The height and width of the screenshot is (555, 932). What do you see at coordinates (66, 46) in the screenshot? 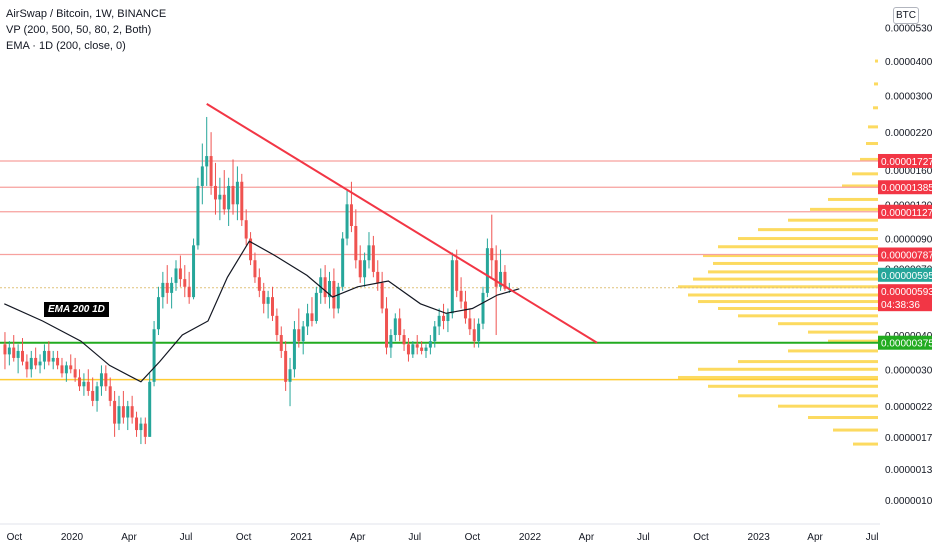
I see `legend-ema: EMA · 1D (200, close, 0)` at bounding box center [66, 46].